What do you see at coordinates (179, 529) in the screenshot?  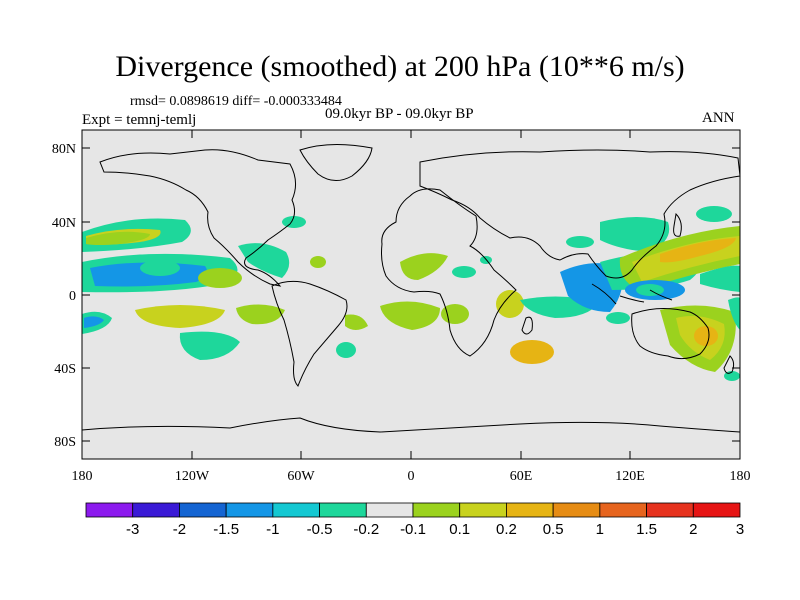 I see `colorbar-label: -2` at bounding box center [179, 529].